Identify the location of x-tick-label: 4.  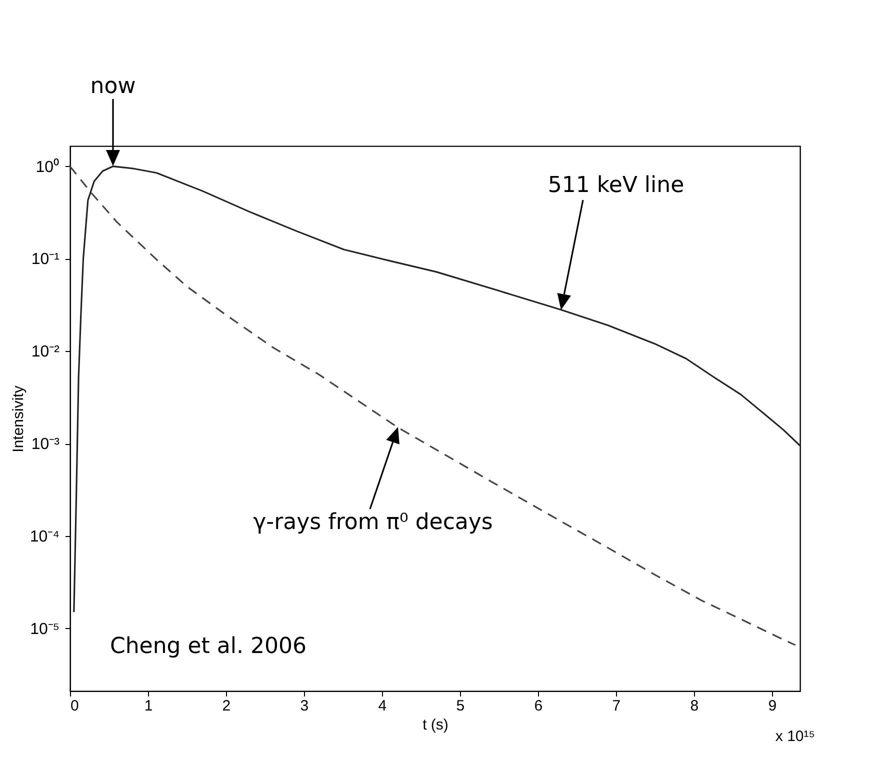
(382, 706).